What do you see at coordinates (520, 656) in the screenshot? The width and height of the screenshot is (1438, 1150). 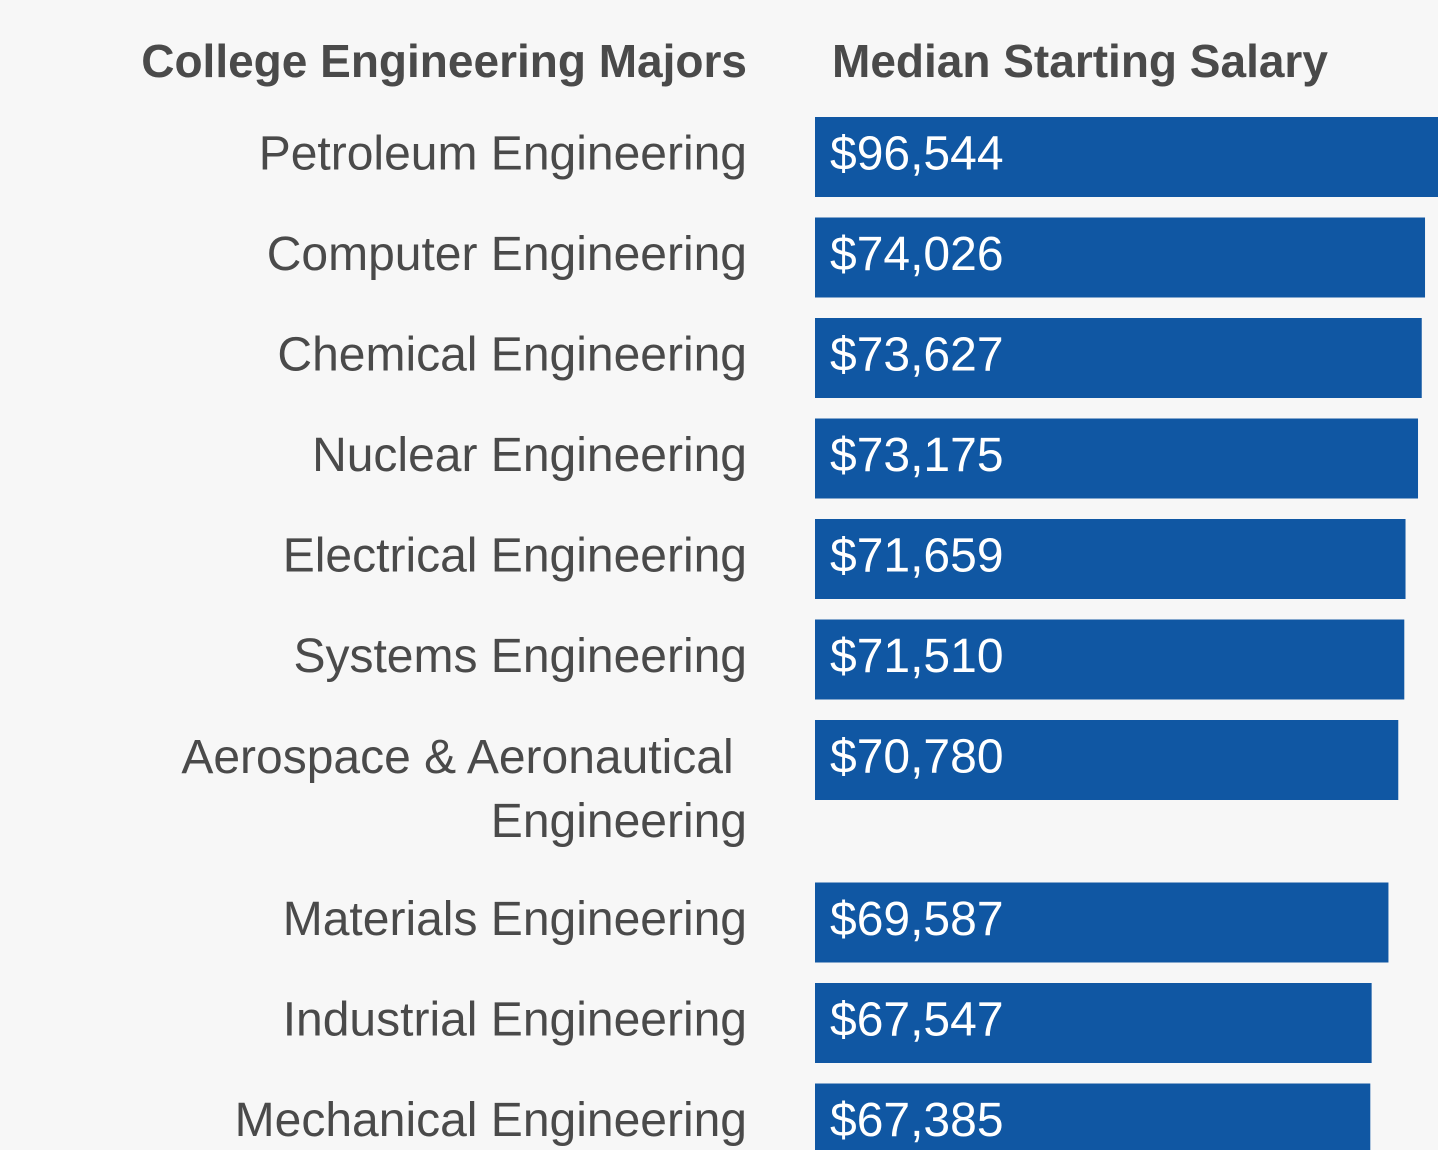 I see `category-label: Systems Engineering` at bounding box center [520, 656].